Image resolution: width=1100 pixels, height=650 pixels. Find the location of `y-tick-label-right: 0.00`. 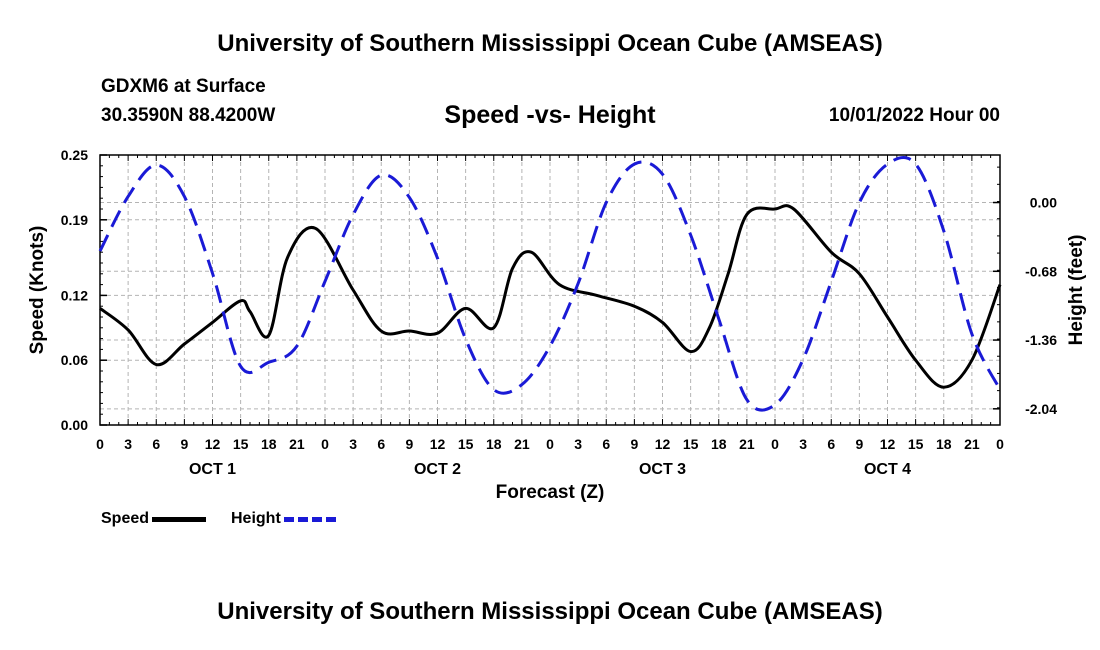

y-tick-label-right: 0.00 is located at coordinates (1043, 203).